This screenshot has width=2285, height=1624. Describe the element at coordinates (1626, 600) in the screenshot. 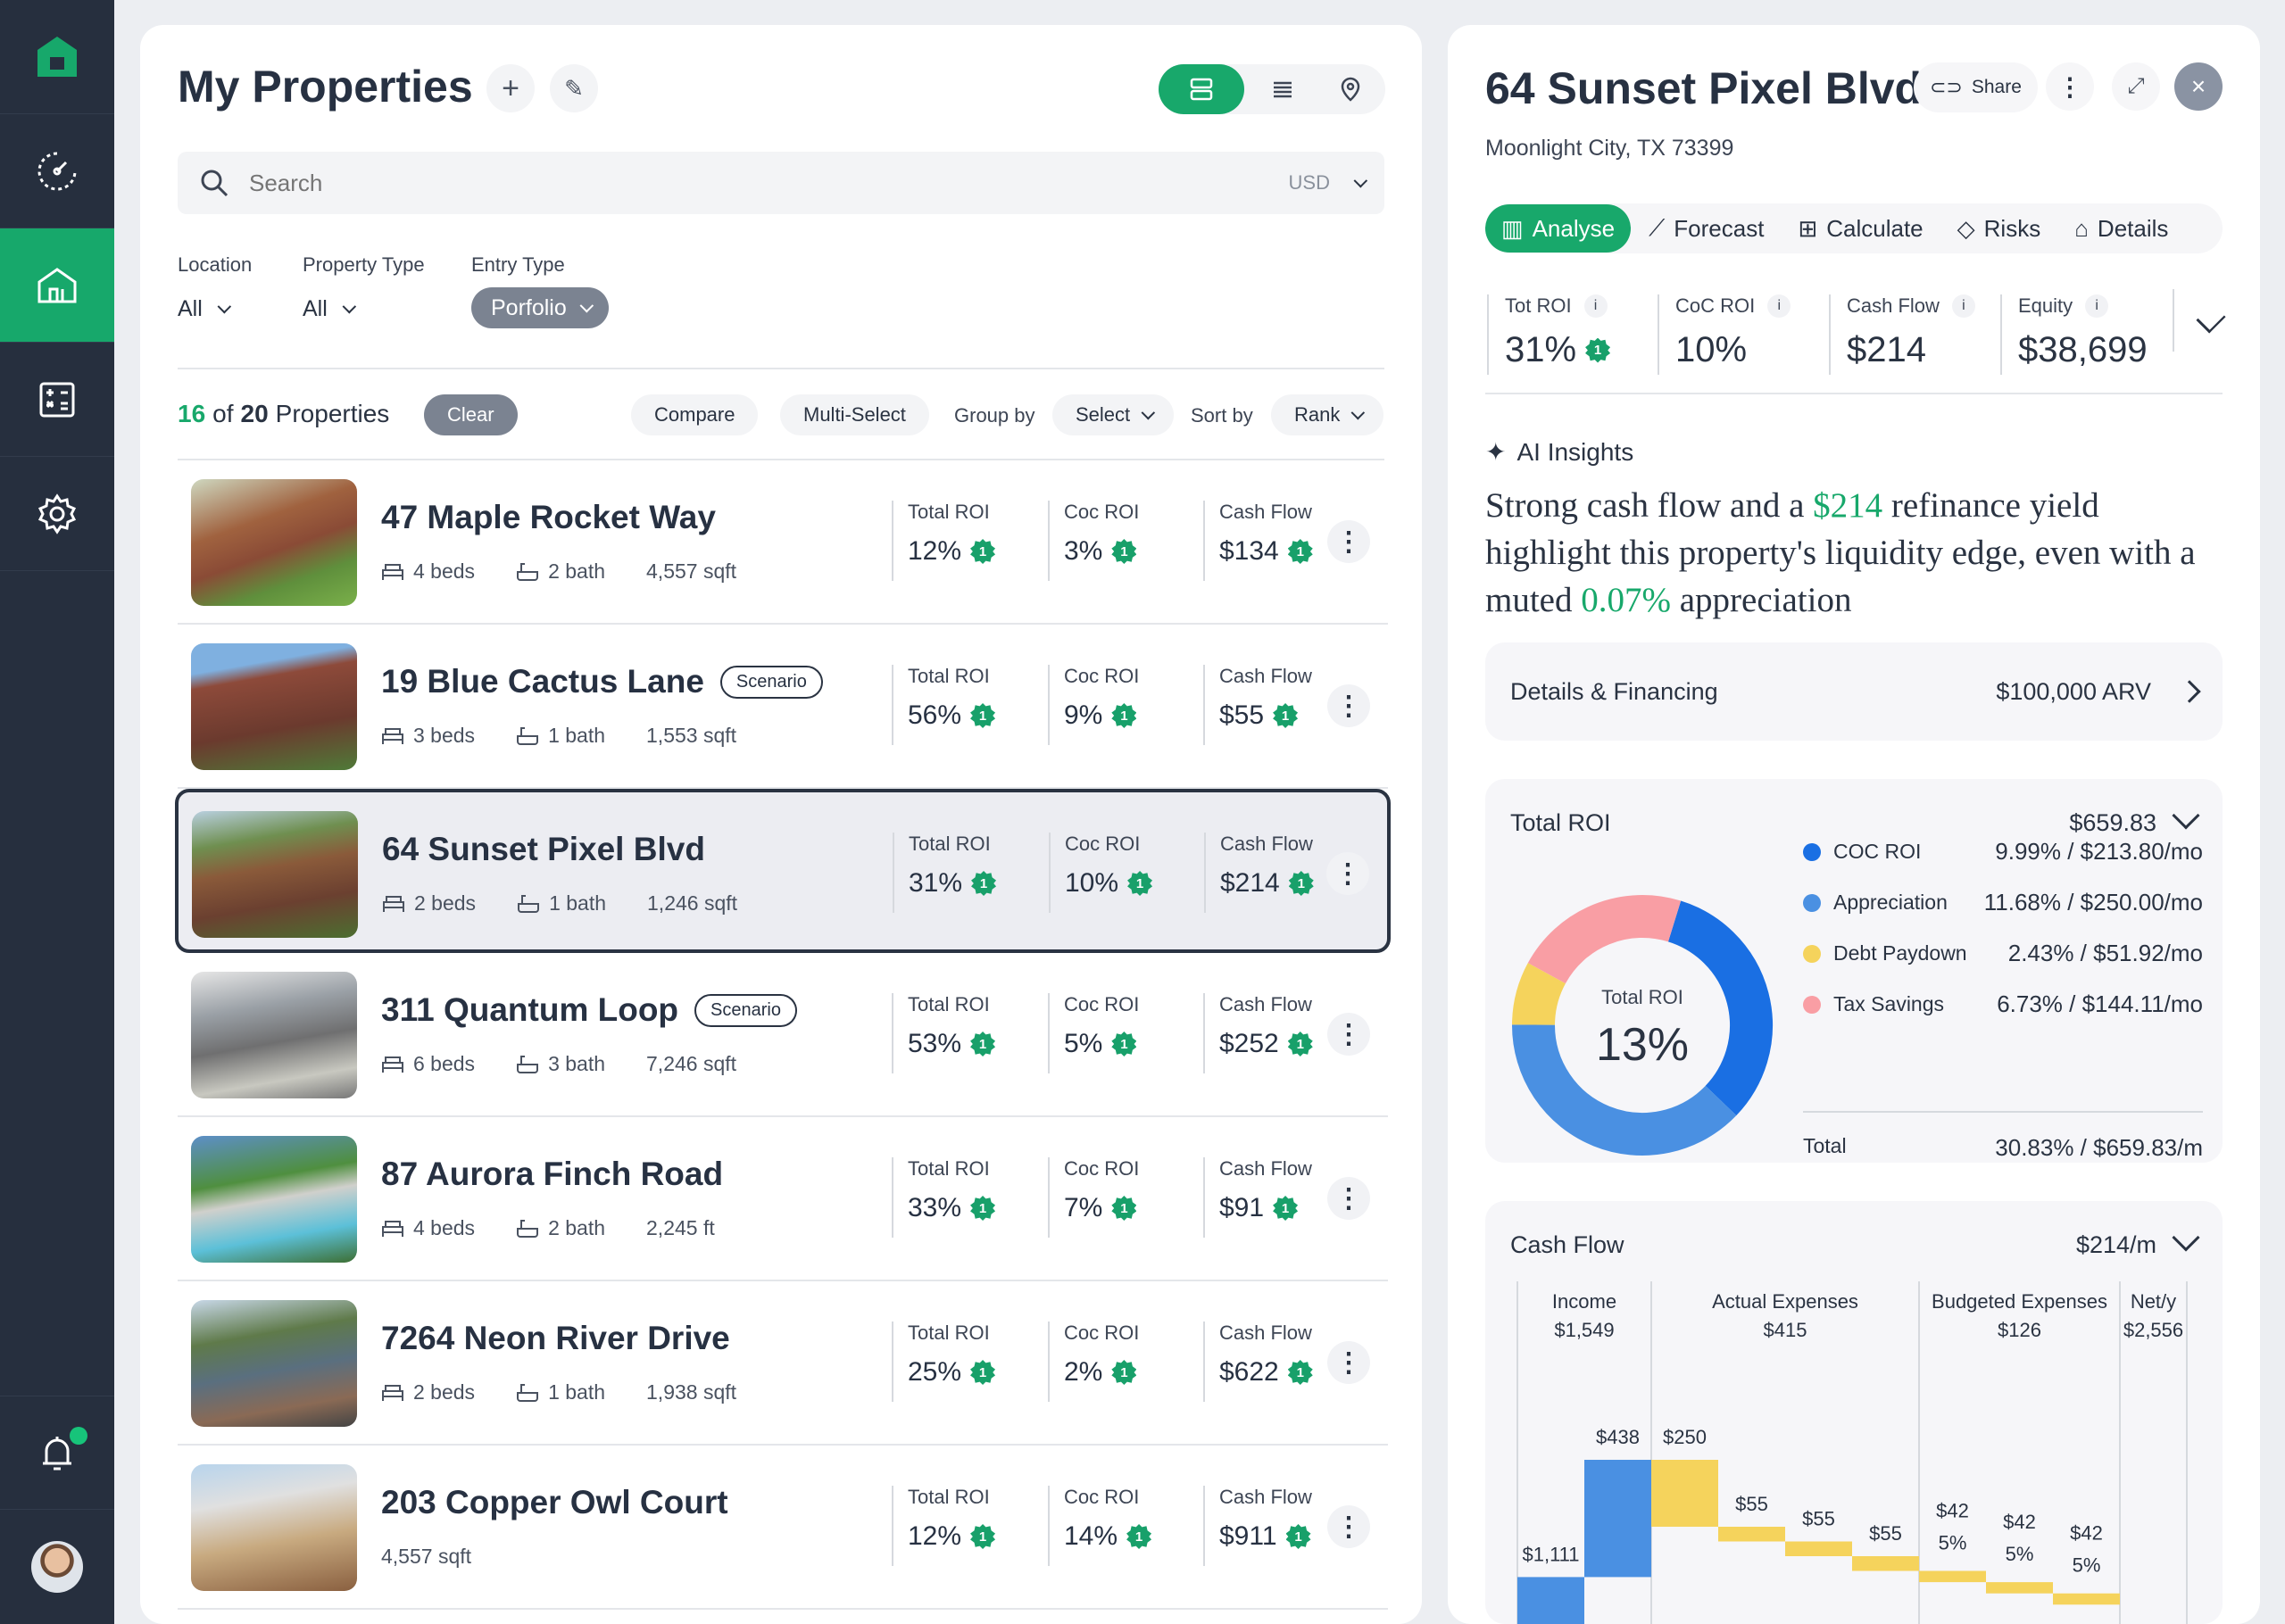

I see `insight-highlight: 0.07%` at that location.